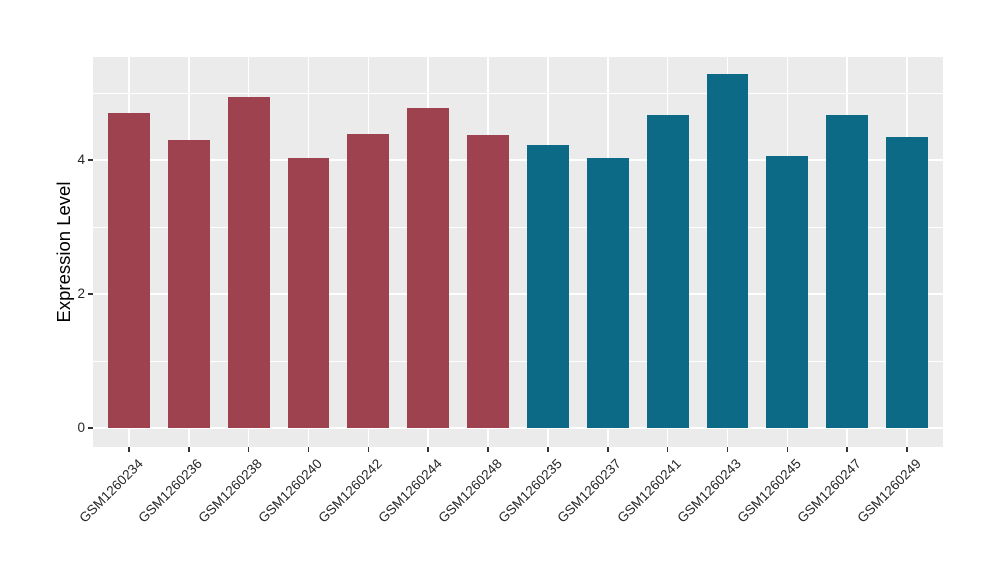 Image resolution: width=1000 pixels, height=580 pixels. I want to click on y-tick-label: 2, so click(81, 294).